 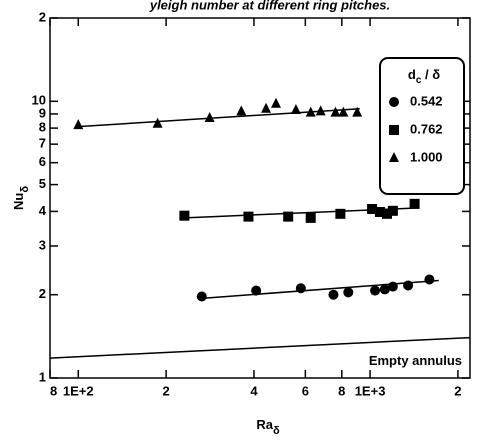 What do you see at coordinates (43, 210) in the screenshot?
I see `y-tick-label: 4` at bounding box center [43, 210].